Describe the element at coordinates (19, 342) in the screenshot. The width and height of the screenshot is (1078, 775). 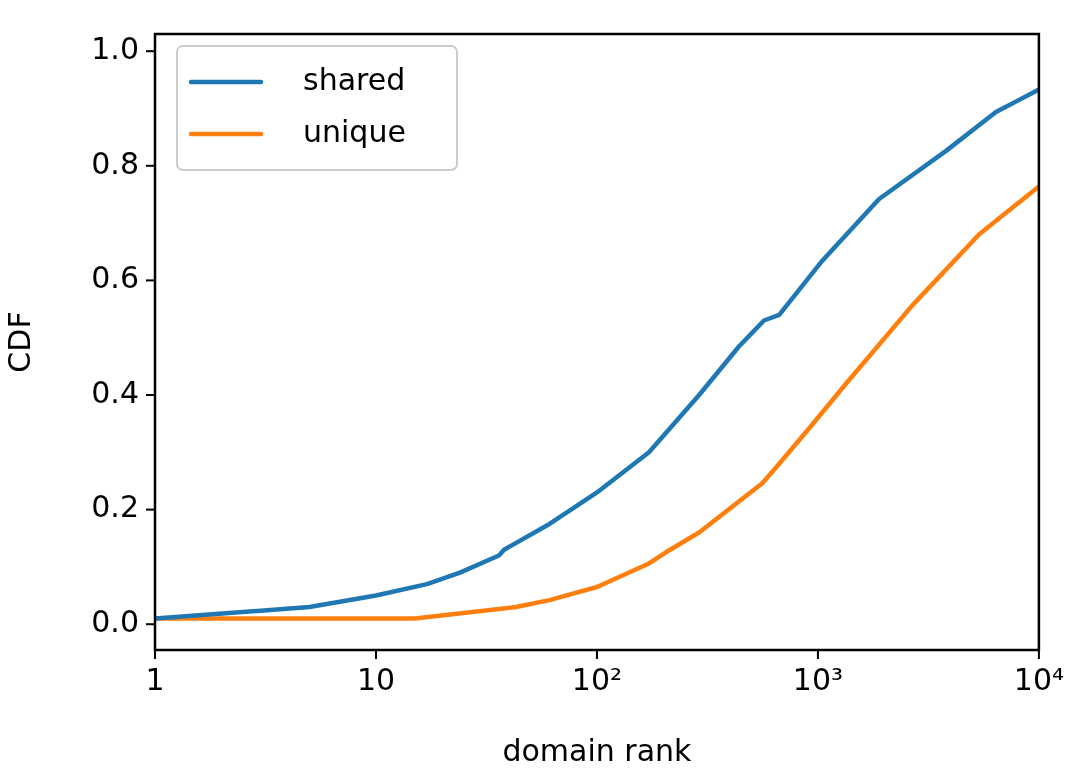
I see `y-axis-title: CDF` at that location.